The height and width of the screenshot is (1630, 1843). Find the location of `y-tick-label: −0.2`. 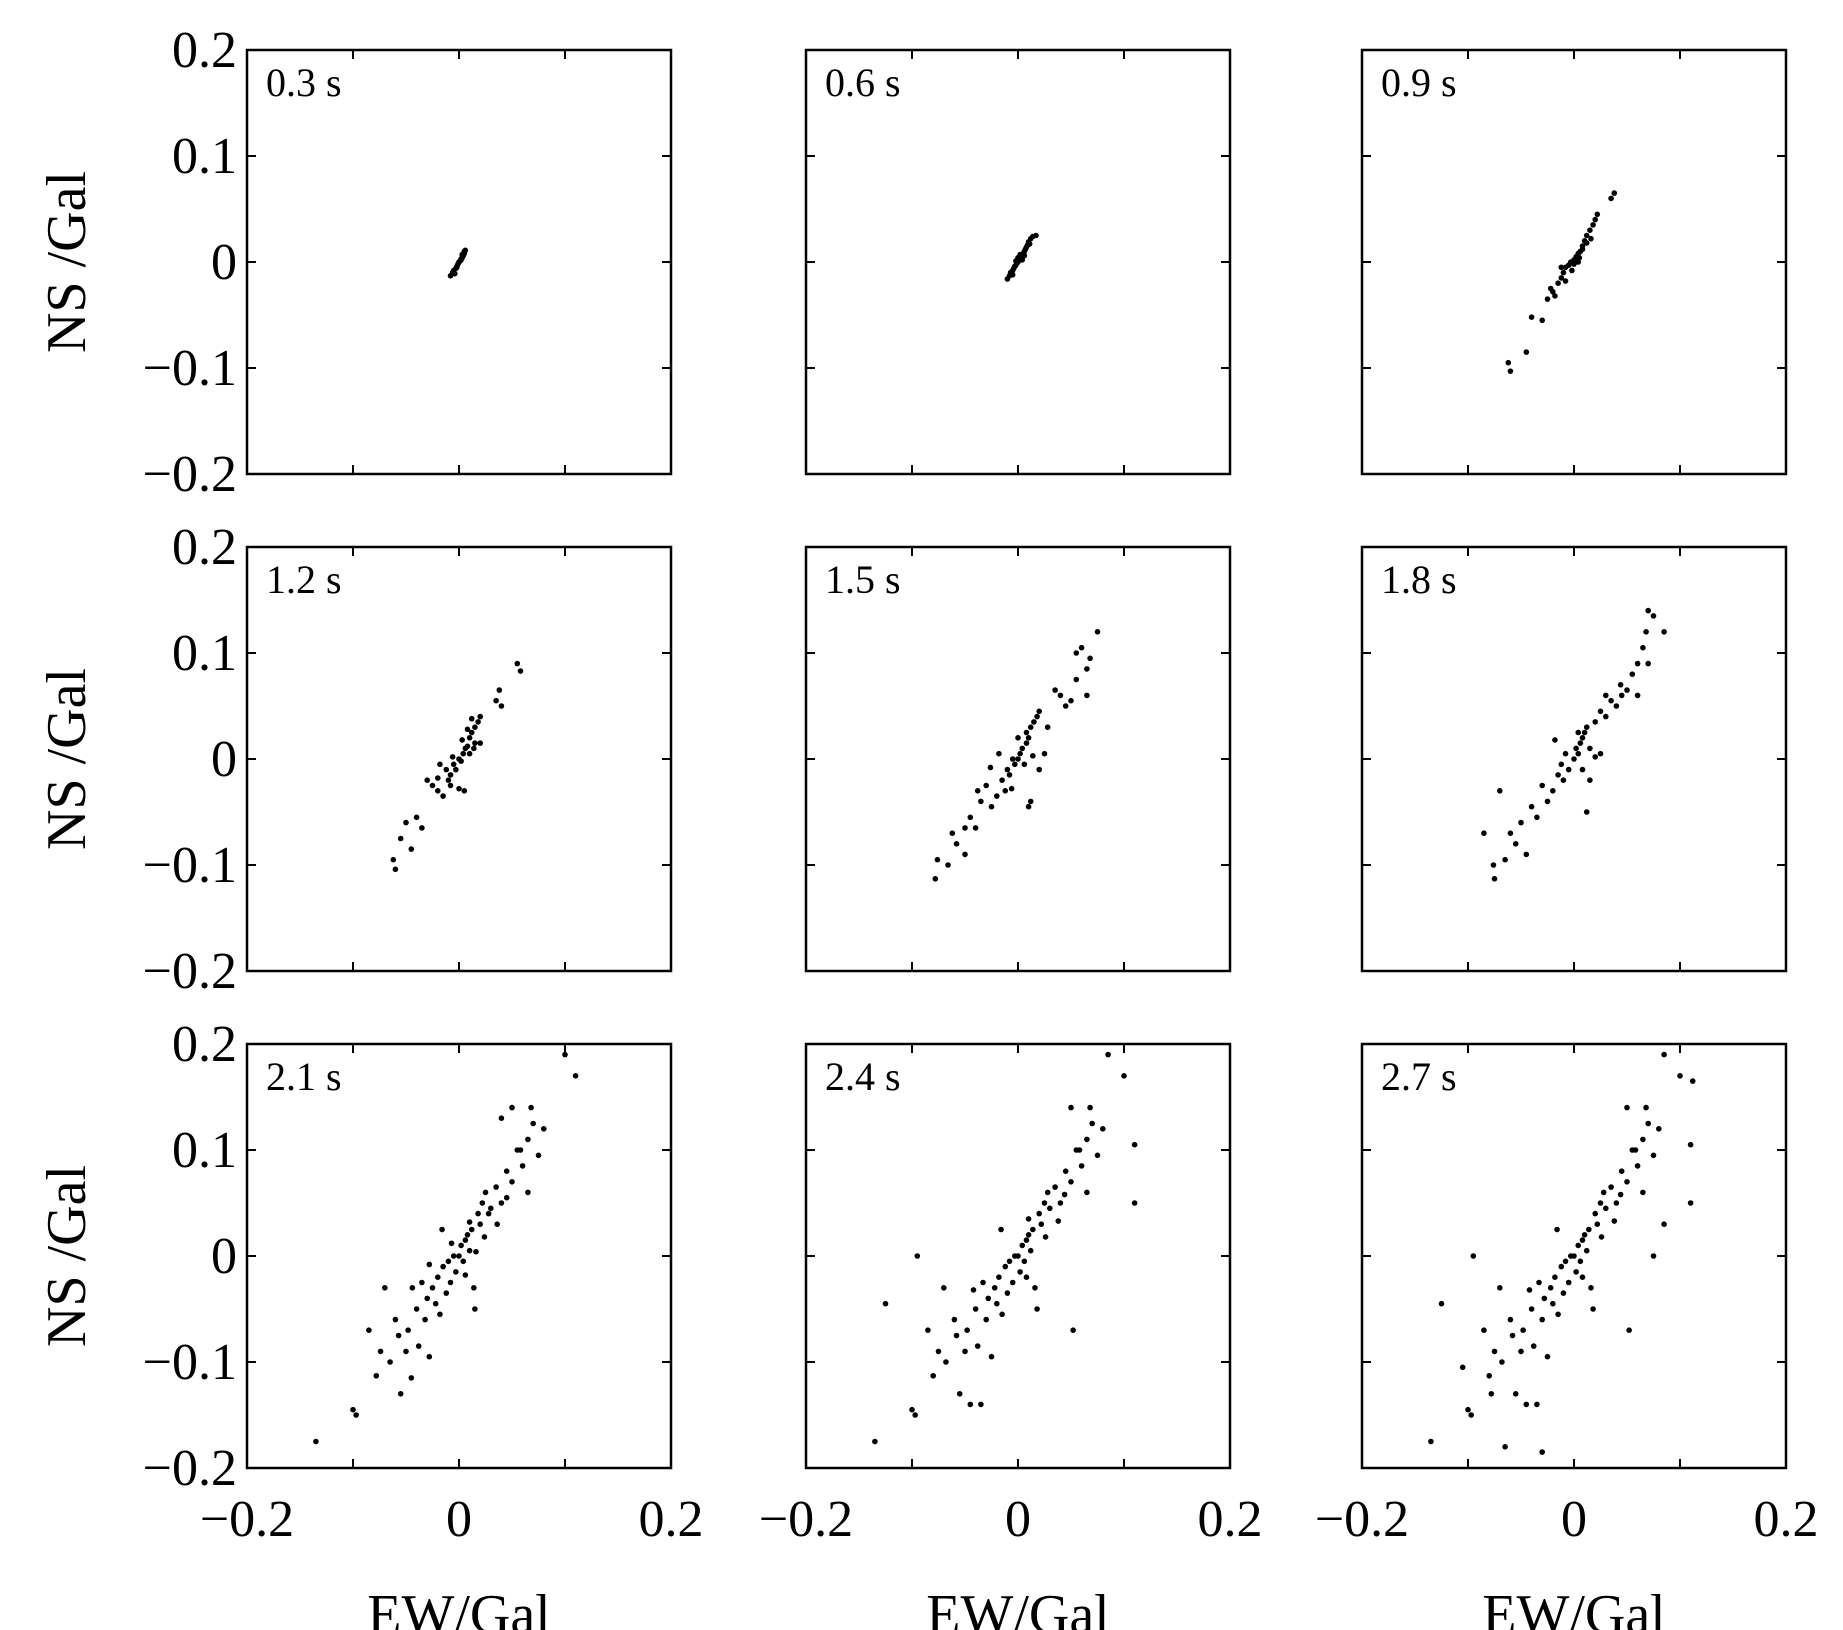

y-tick-label: −0.2 is located at coordinates (190, 971).